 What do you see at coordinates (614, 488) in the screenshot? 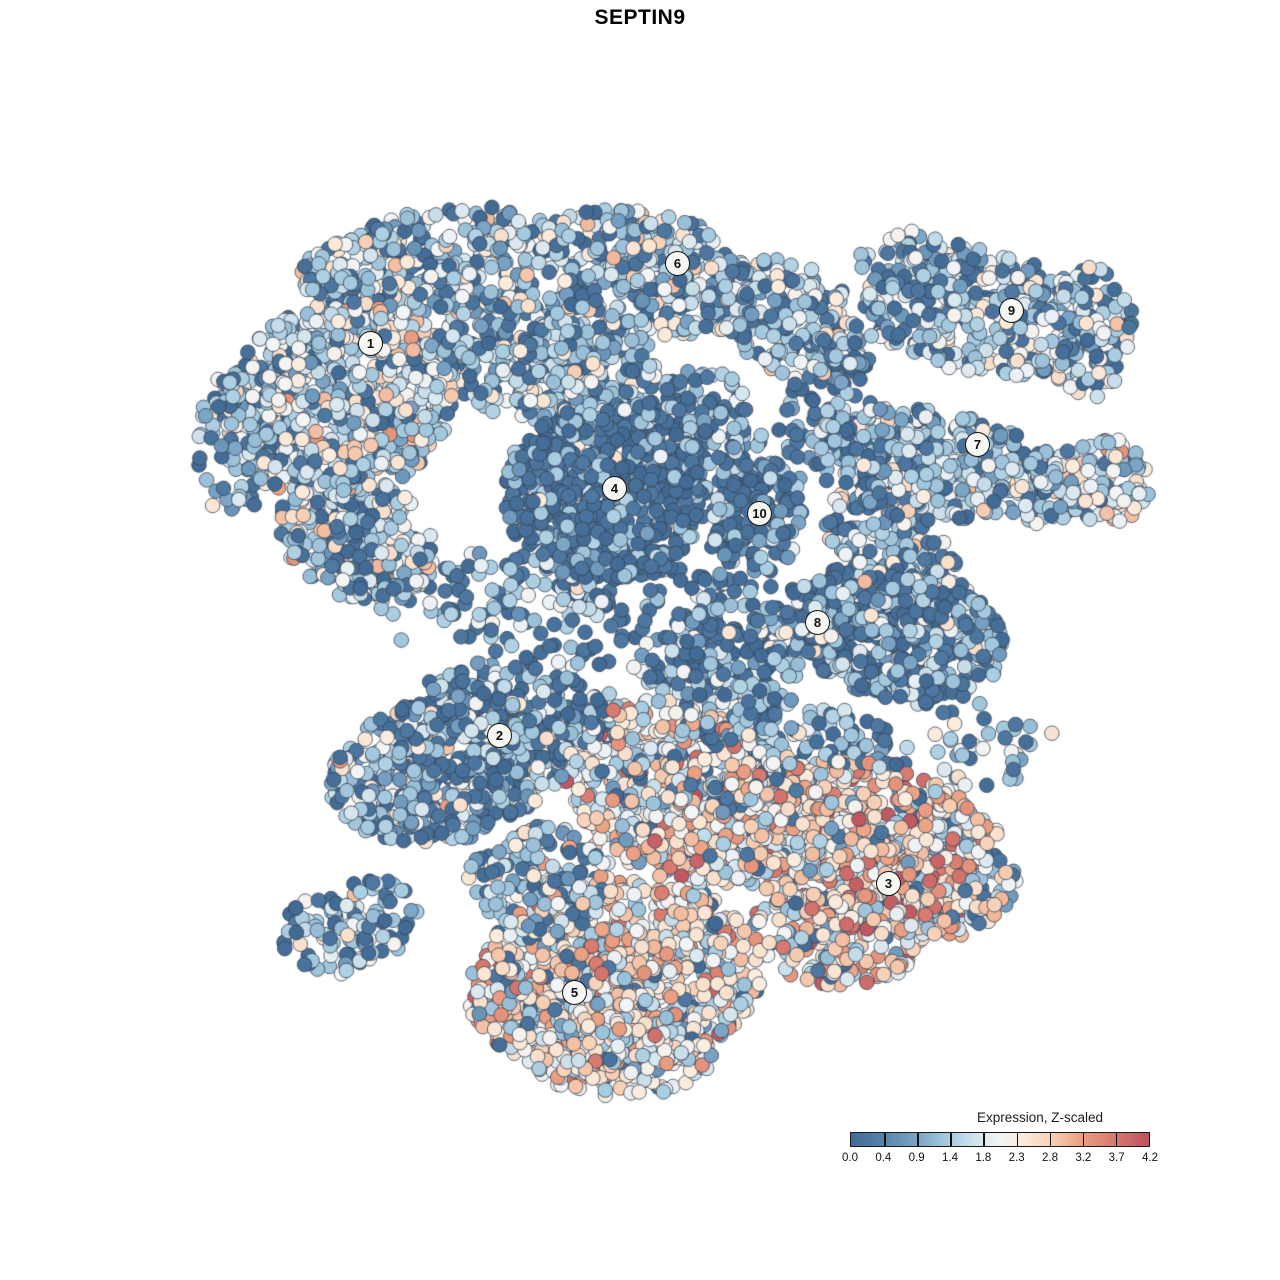
I see `cluster-label-4: 4` at bounding box center [614, 488].